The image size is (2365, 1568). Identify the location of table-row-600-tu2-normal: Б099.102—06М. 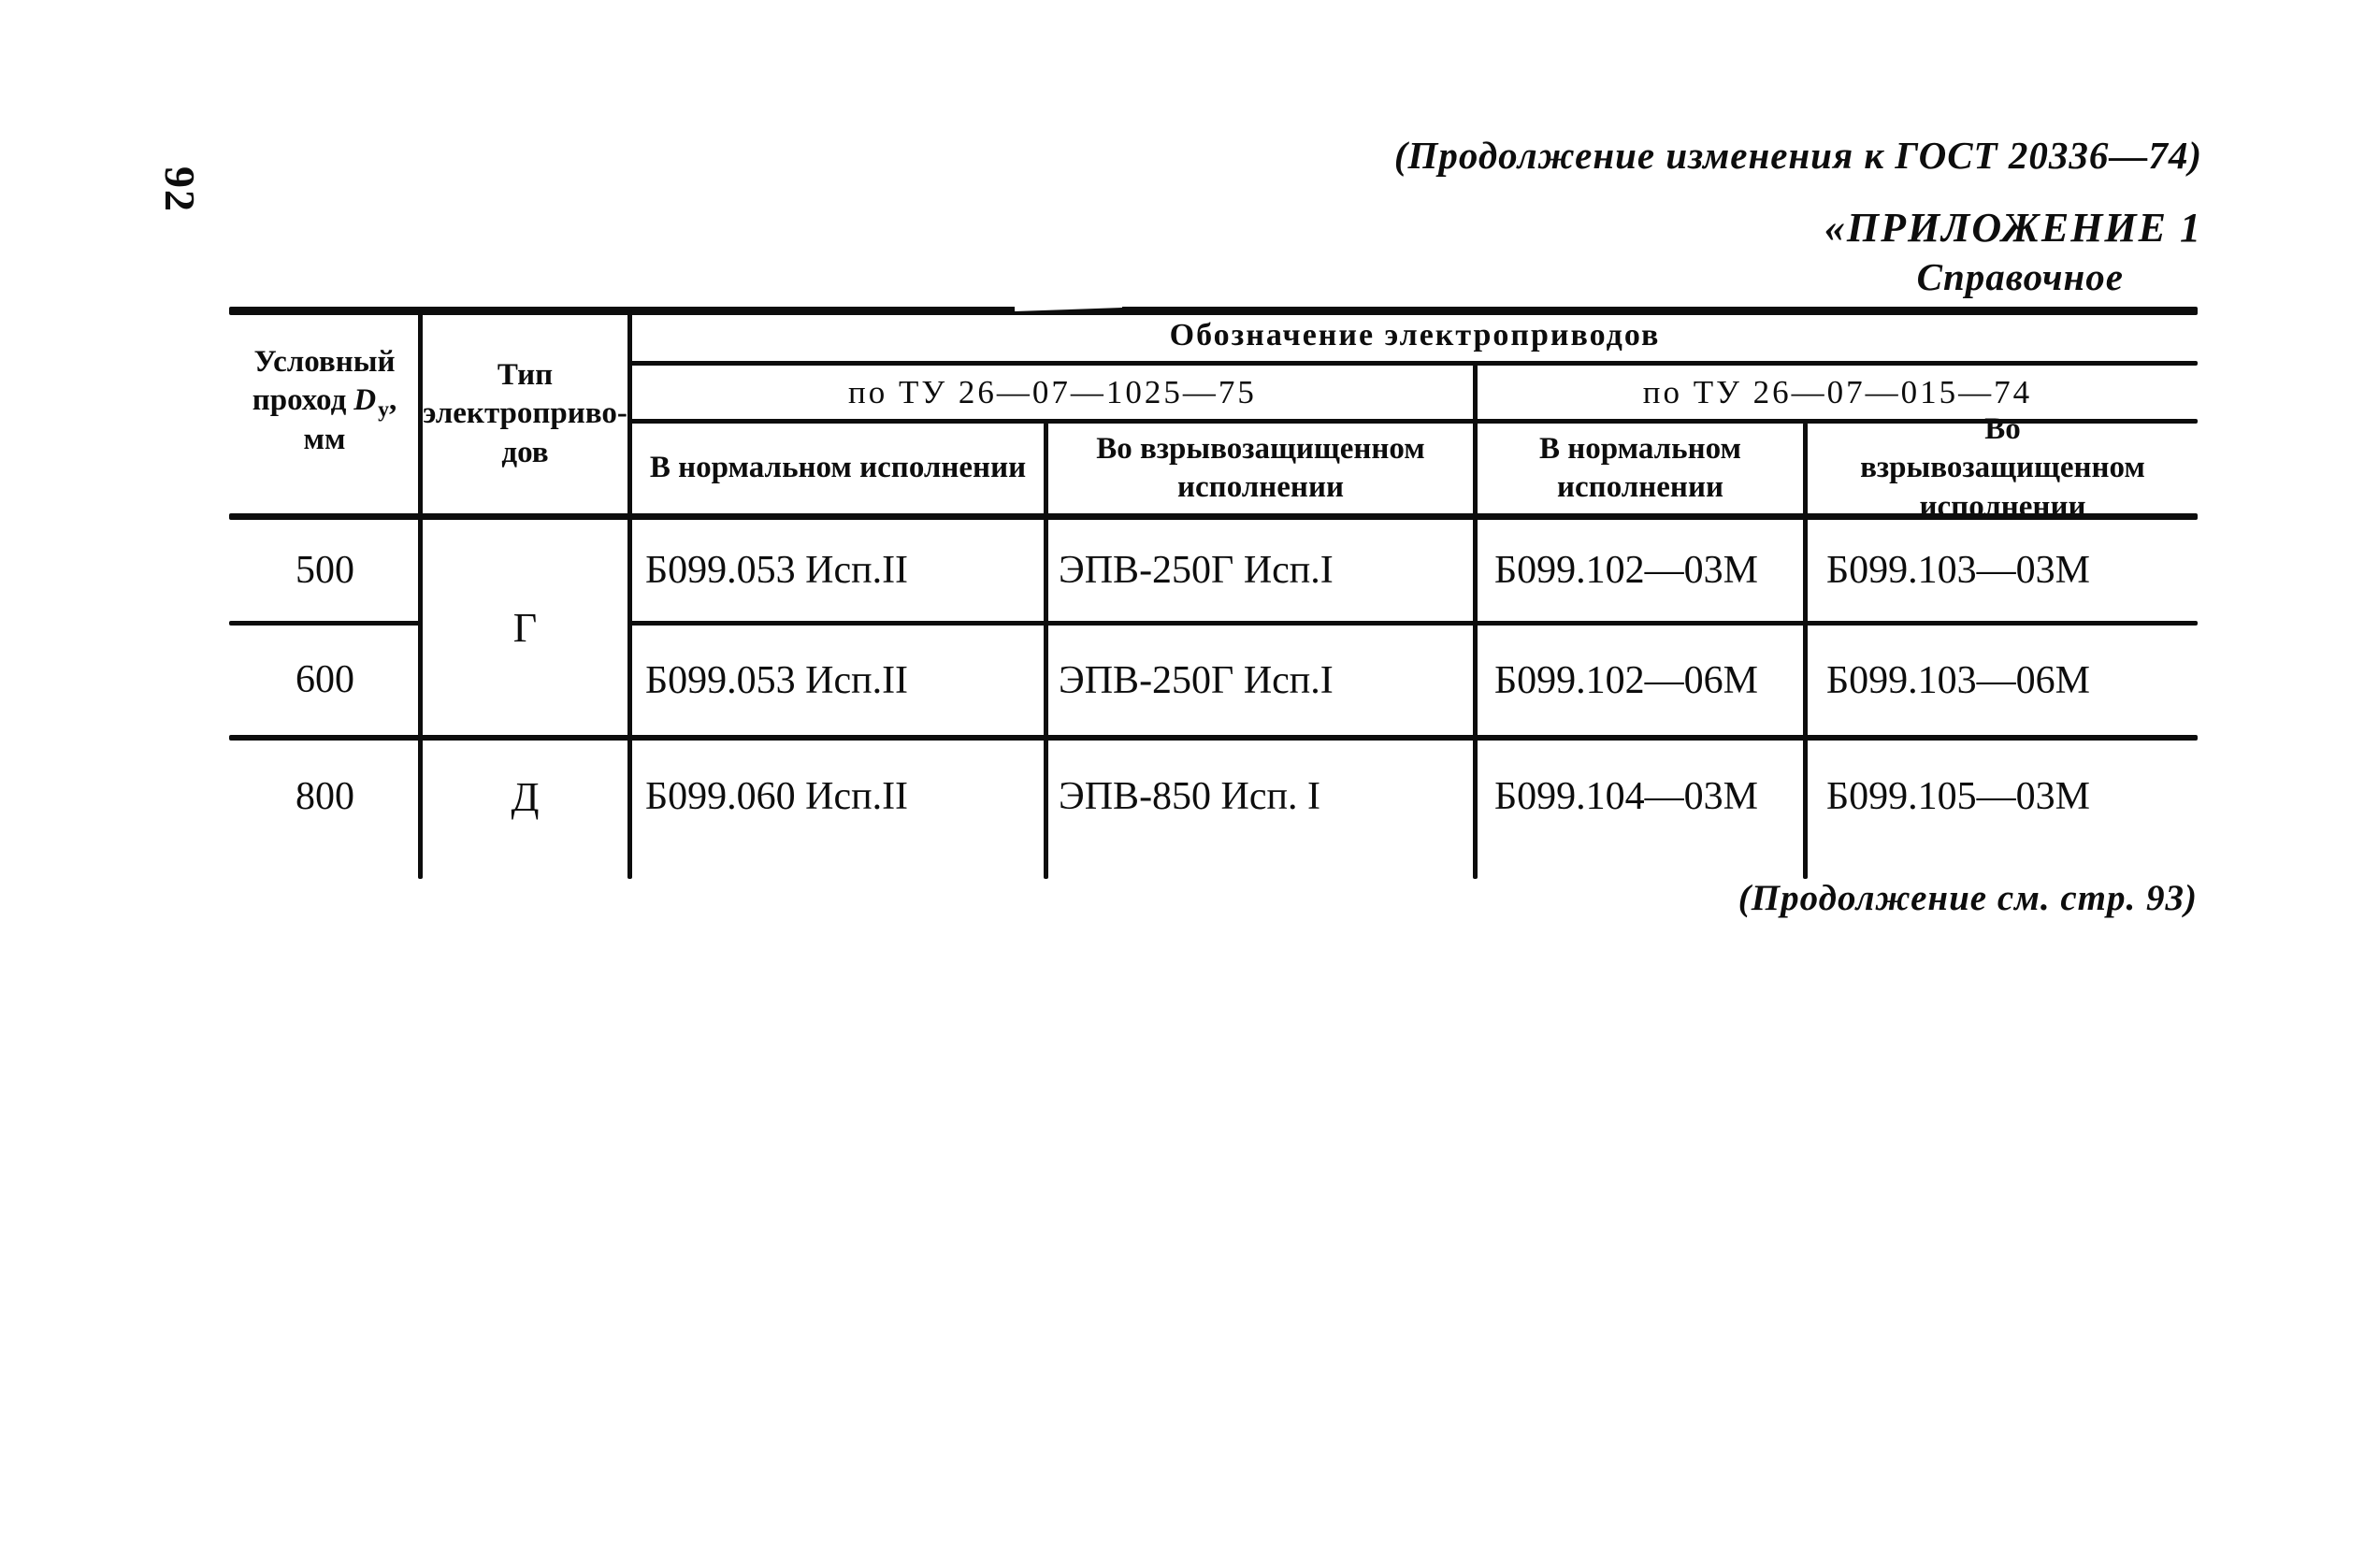
(1626, 680).